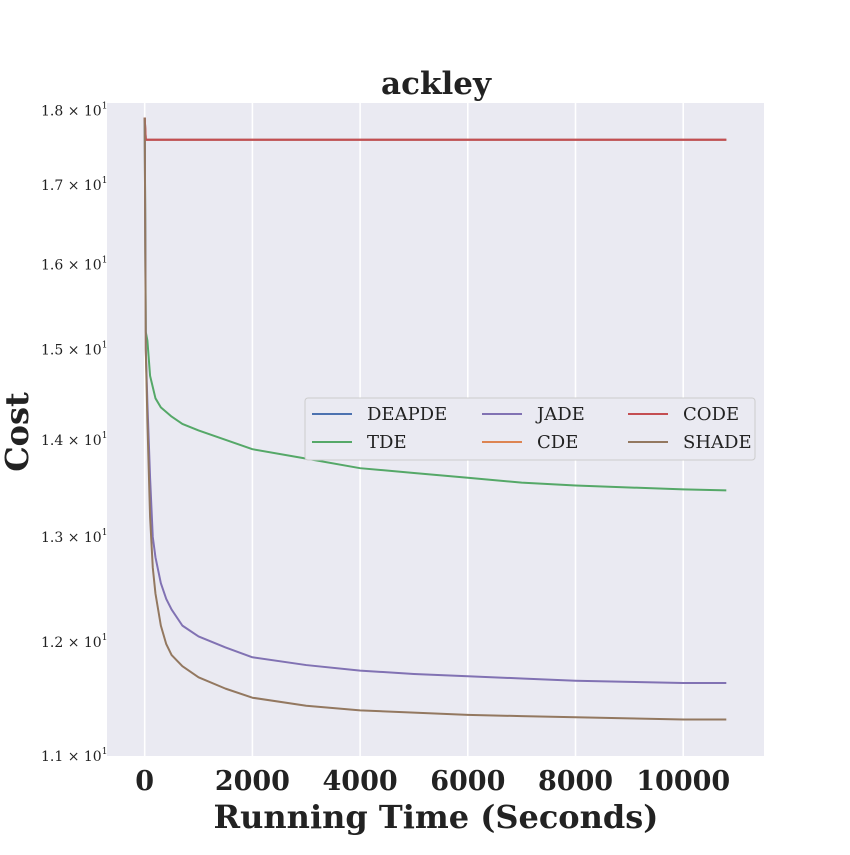 Image resolution: width=850 pixels, height=855 pixels. What do you see at coordinates (74, 349) in the screenshot?
I see `y-tick-label: 1.5 × 10¹` at bounding box center [74, 349].